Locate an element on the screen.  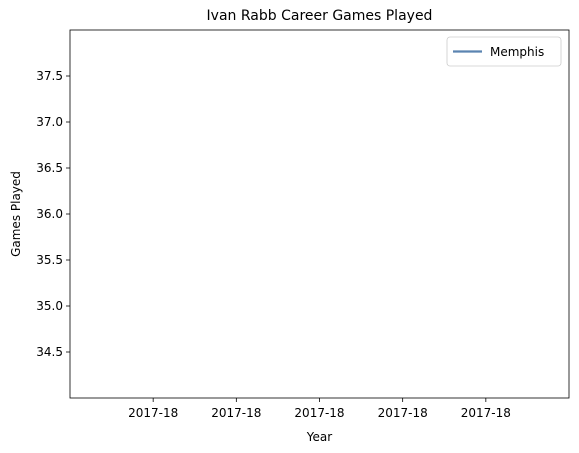
y-tick-label: 36.5 is located at coordinates (49, 168).